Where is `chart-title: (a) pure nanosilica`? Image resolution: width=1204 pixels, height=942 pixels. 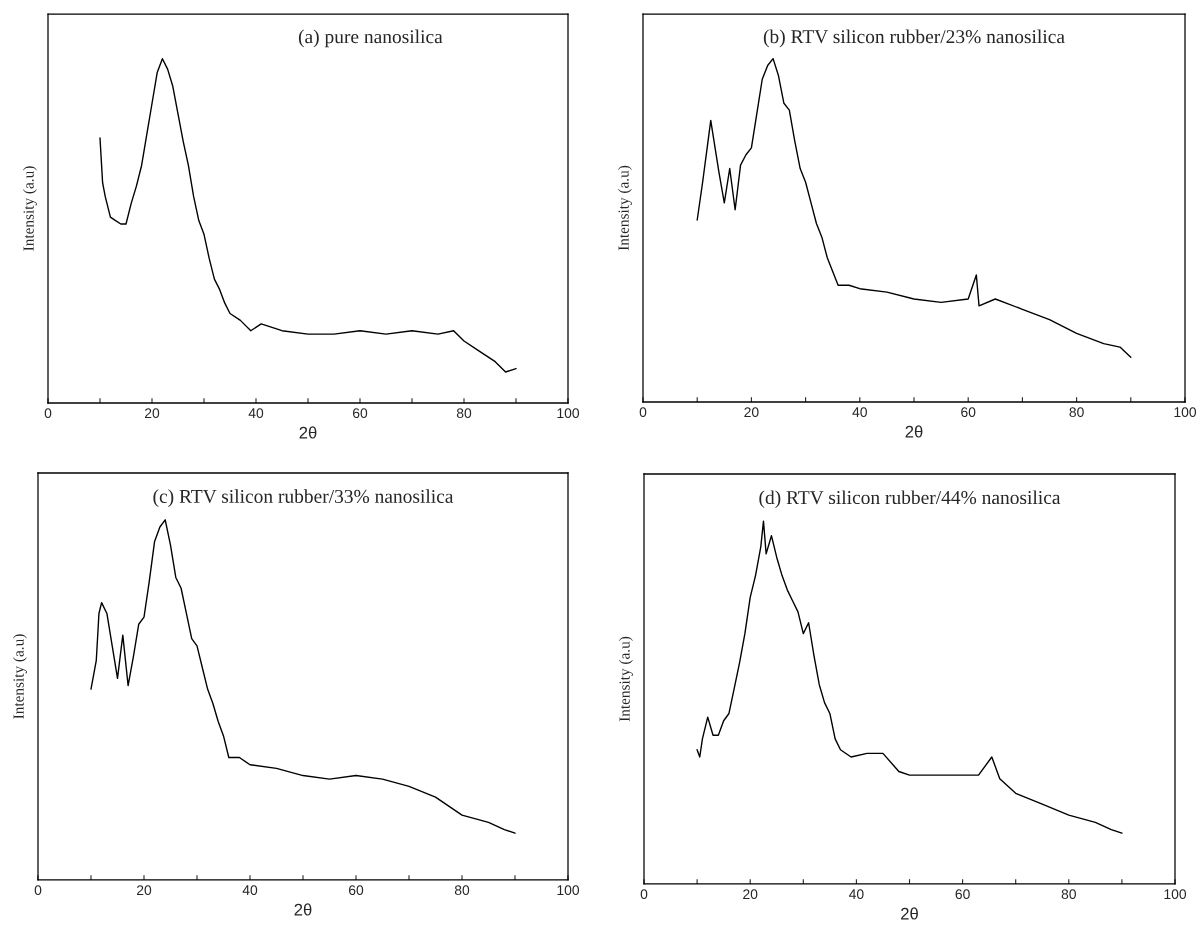
chart-title: (a) pure nanosilica is located at coordinates (370, 38).